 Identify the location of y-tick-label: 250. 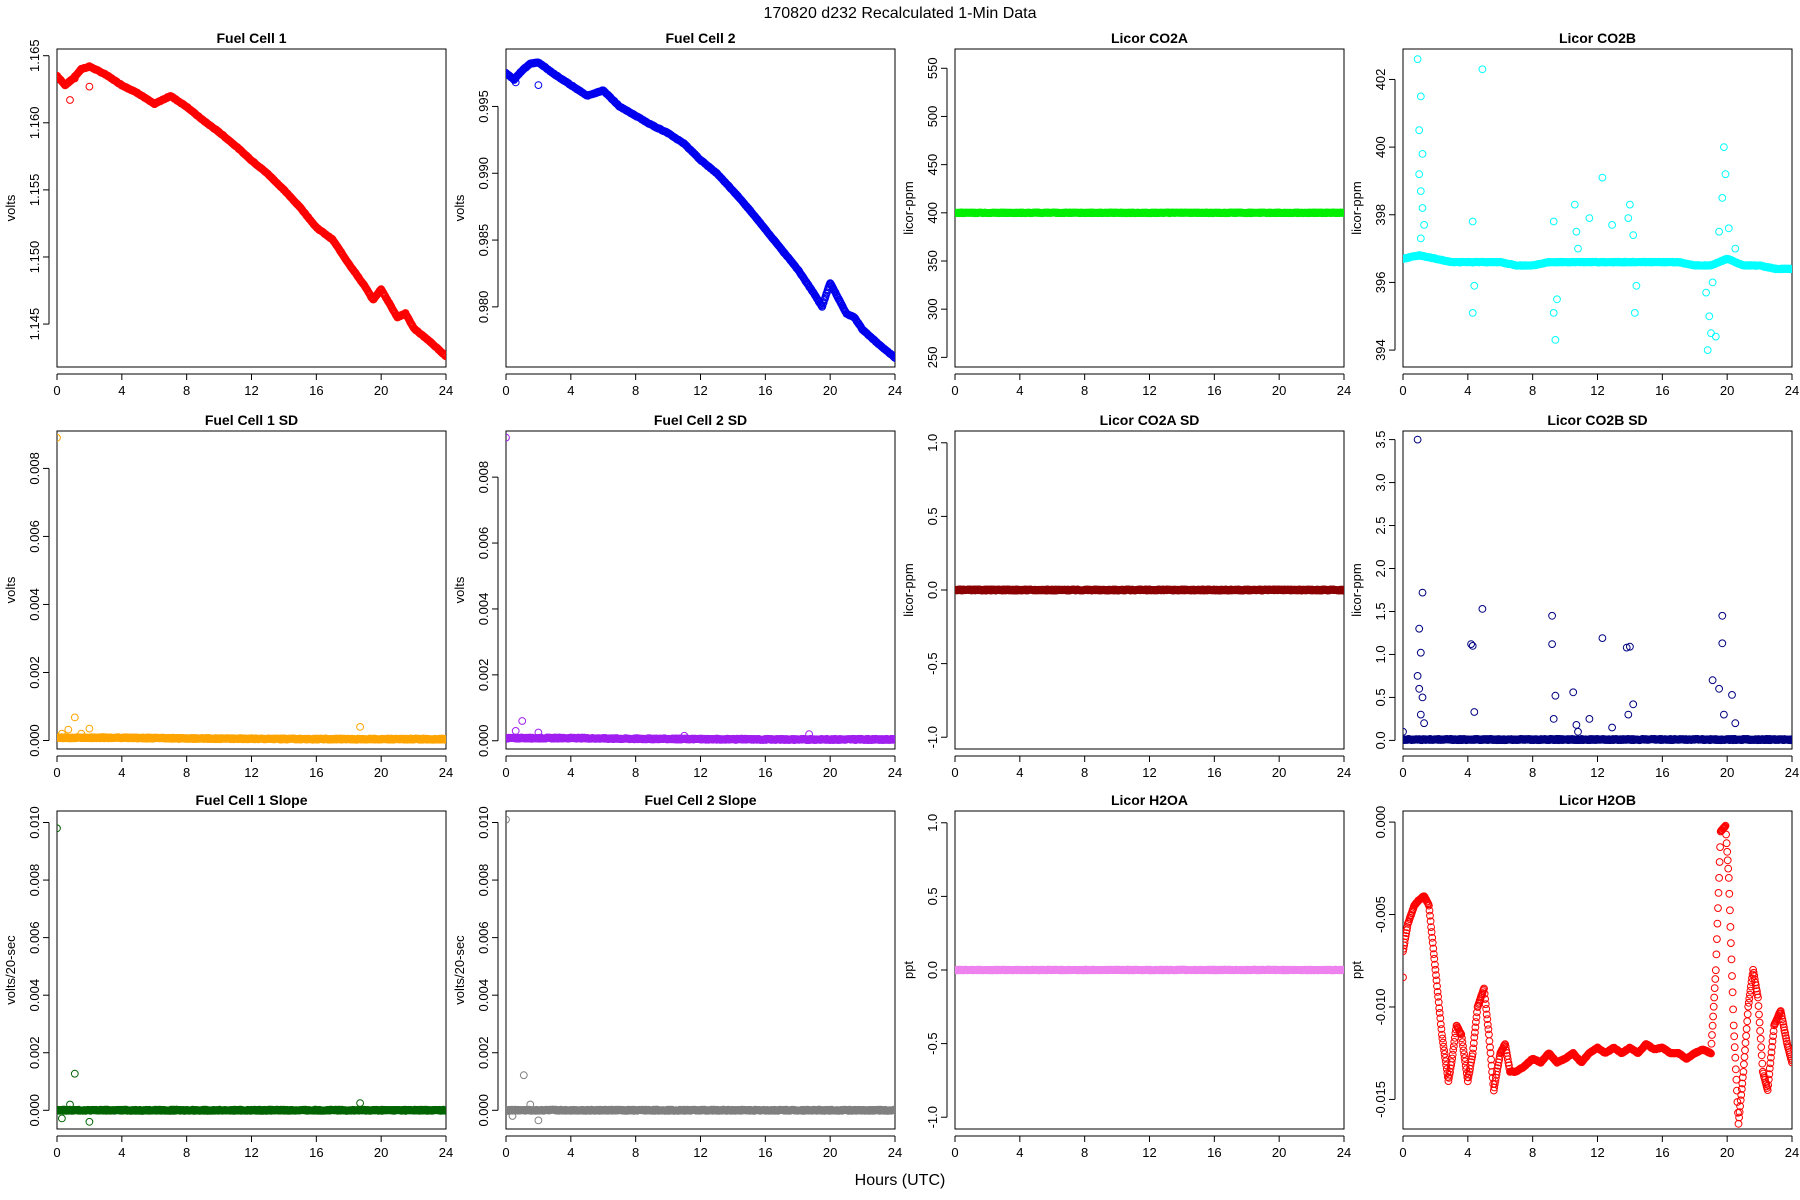
(932, 358).